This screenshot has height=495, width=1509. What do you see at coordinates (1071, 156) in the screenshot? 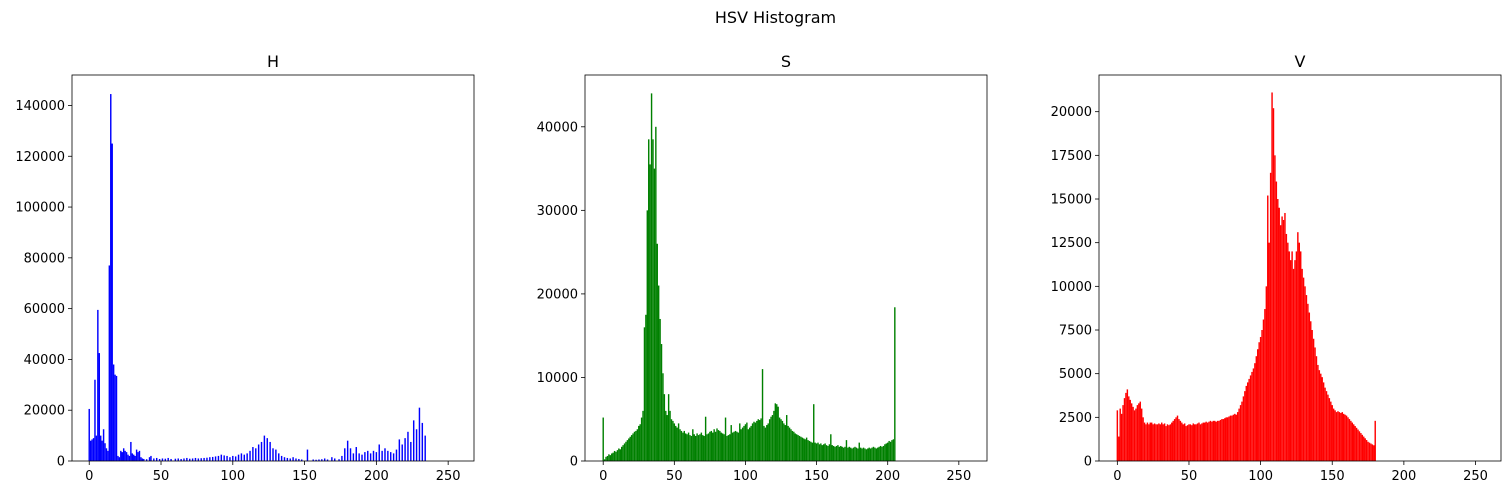
I see `y-tick-label: 17500` at bounding box center [1071, 156].